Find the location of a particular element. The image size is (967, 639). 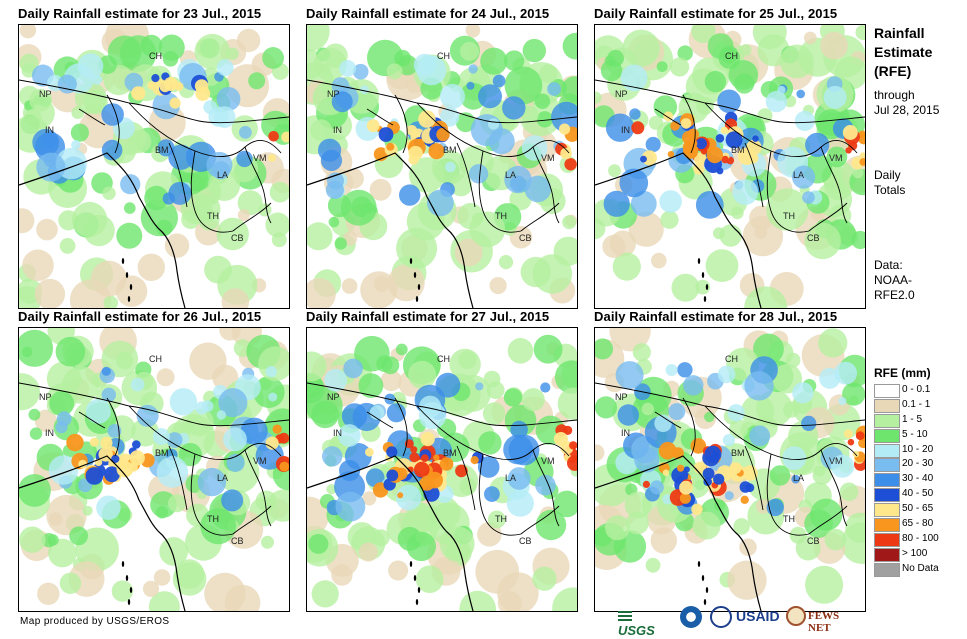

legend-swatch is located at coordinates (887, 391).